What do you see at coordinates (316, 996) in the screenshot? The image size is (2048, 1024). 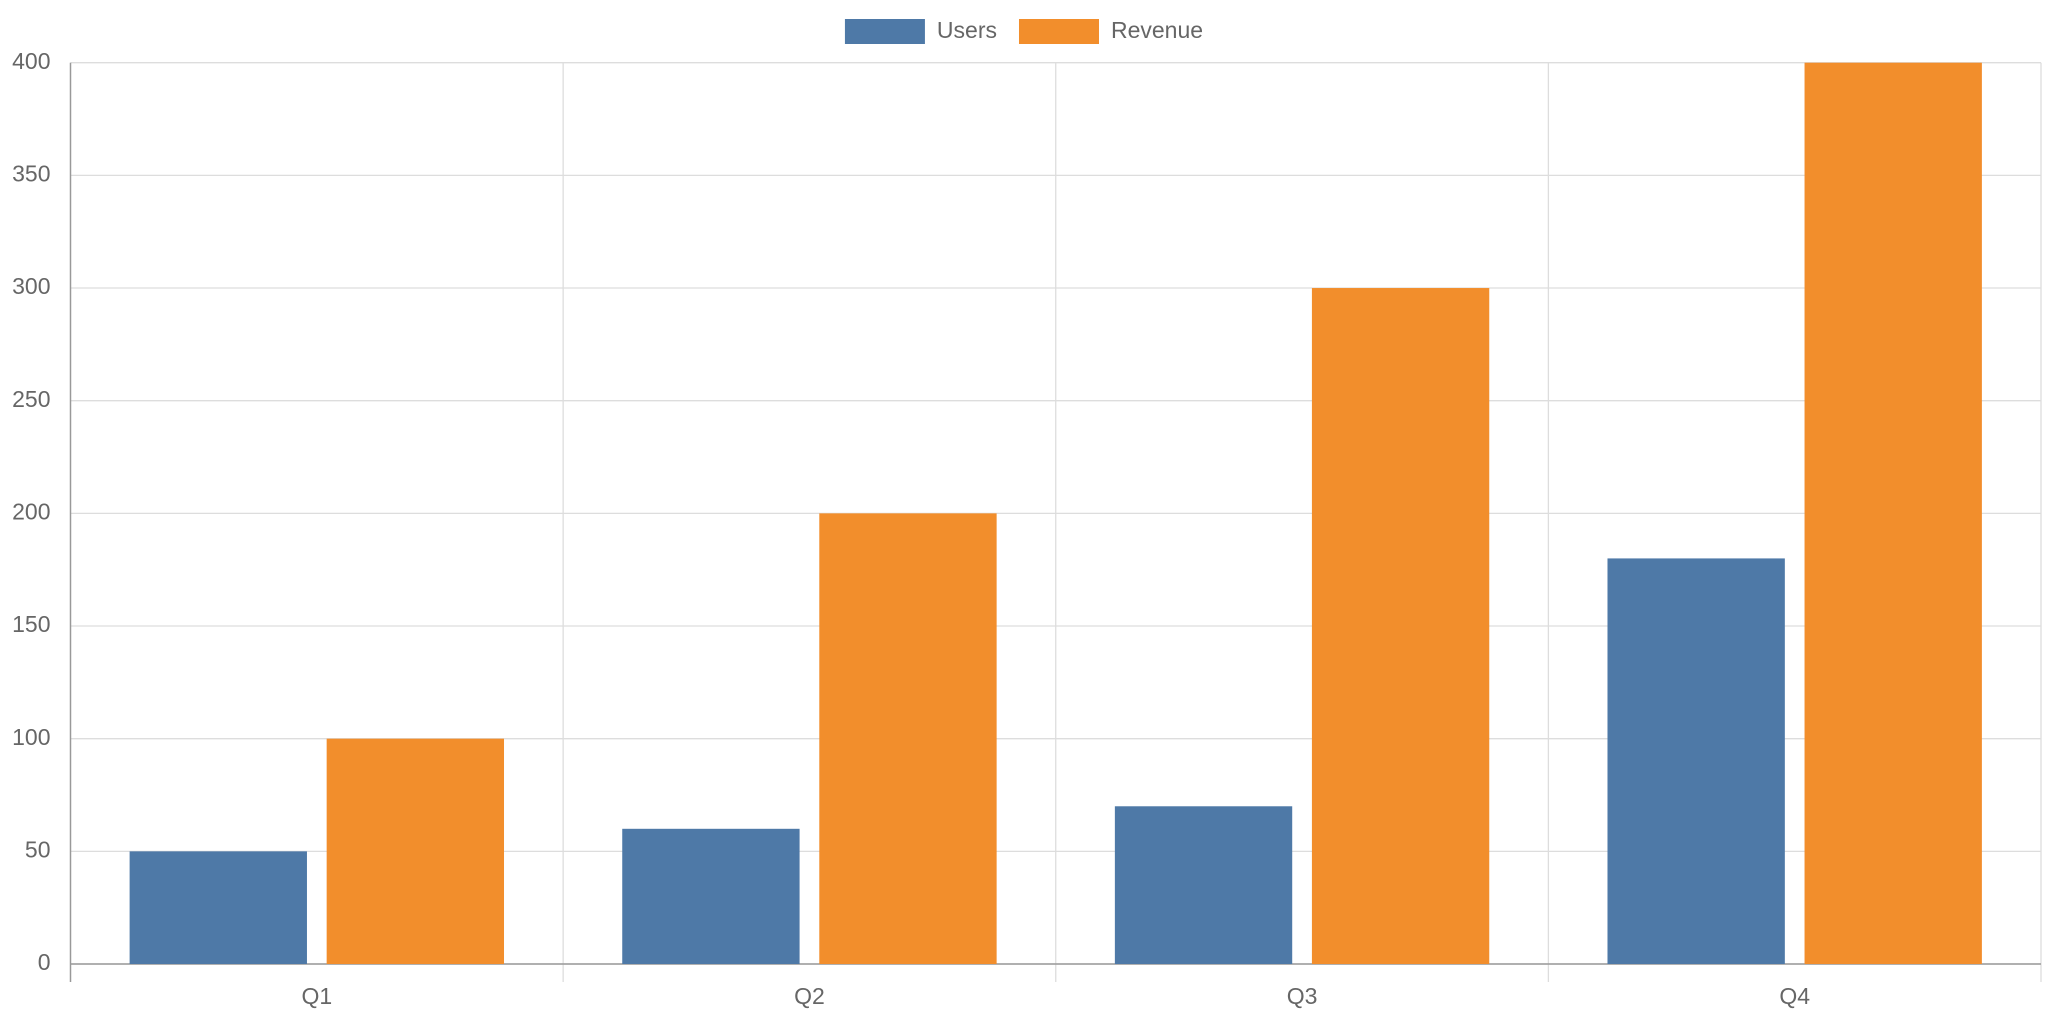 I see `x-tick-label: Q1` at bounding box center [316, 996].